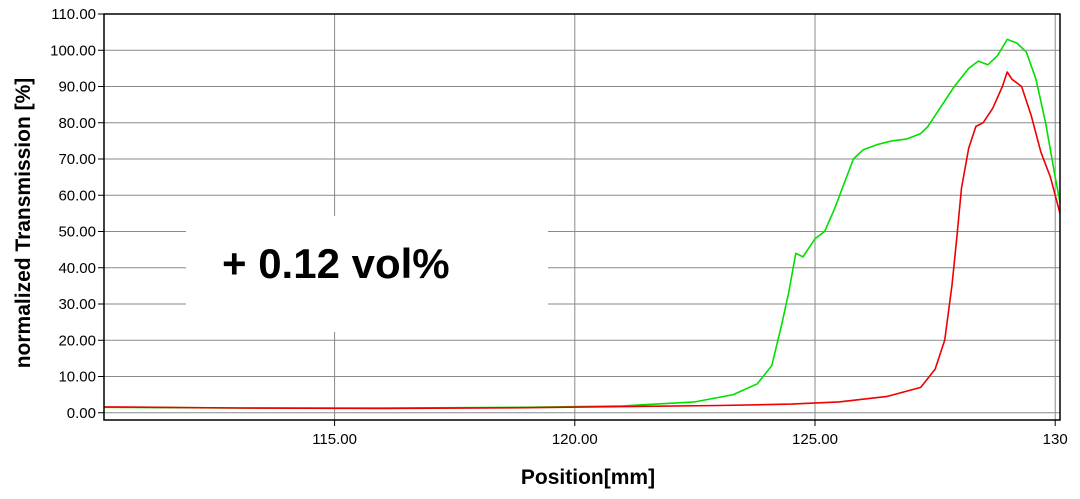 The height and width of the screenshot is (499, 1080). What do you see at coordinates (77, 123) in the screenshot?
I see `y-tick-label: 80.00` at bounding box center [77, 123].